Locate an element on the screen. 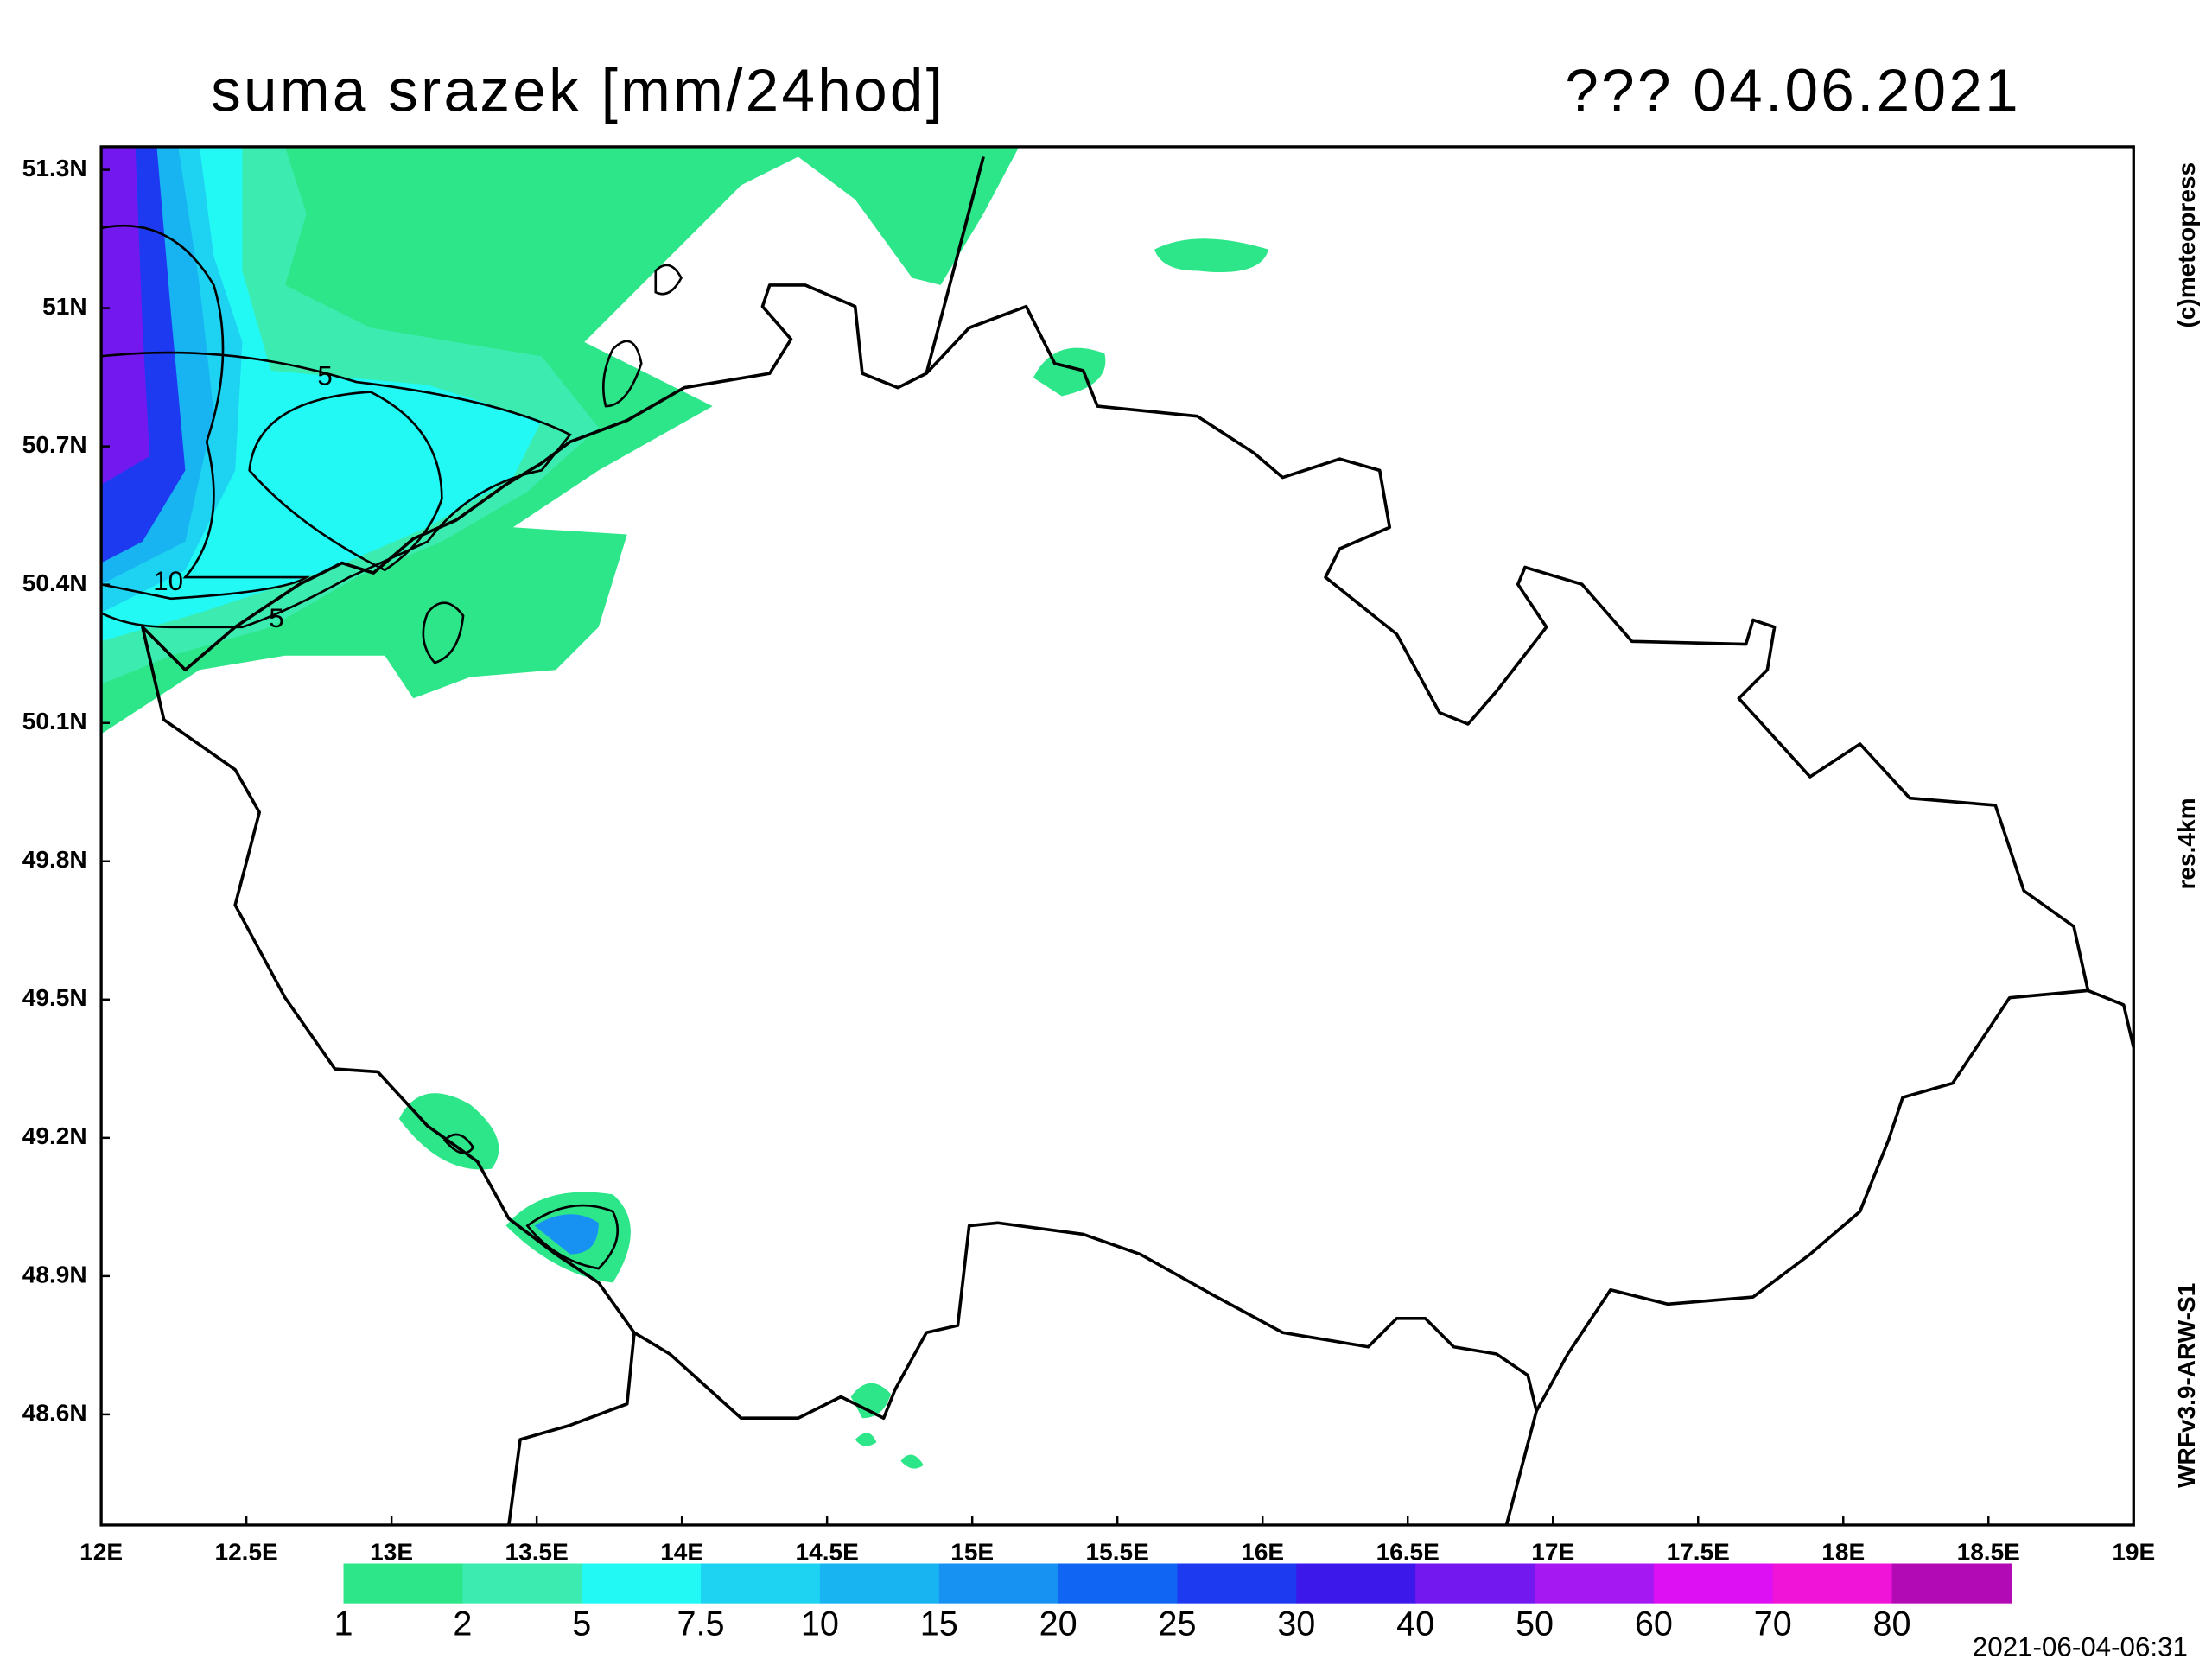 This screenshot has height=1659, width=2212. y-tick-label: 50.4N is located at coordinates (54, 582).